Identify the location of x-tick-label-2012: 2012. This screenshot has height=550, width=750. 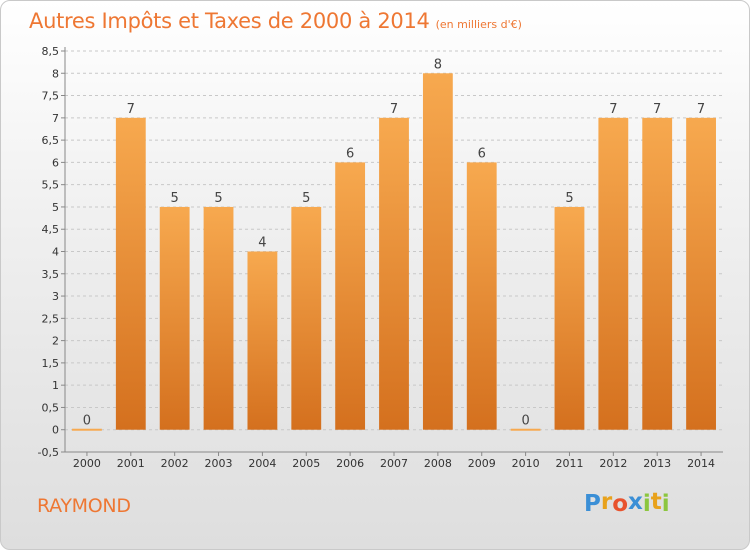
(613, 463).